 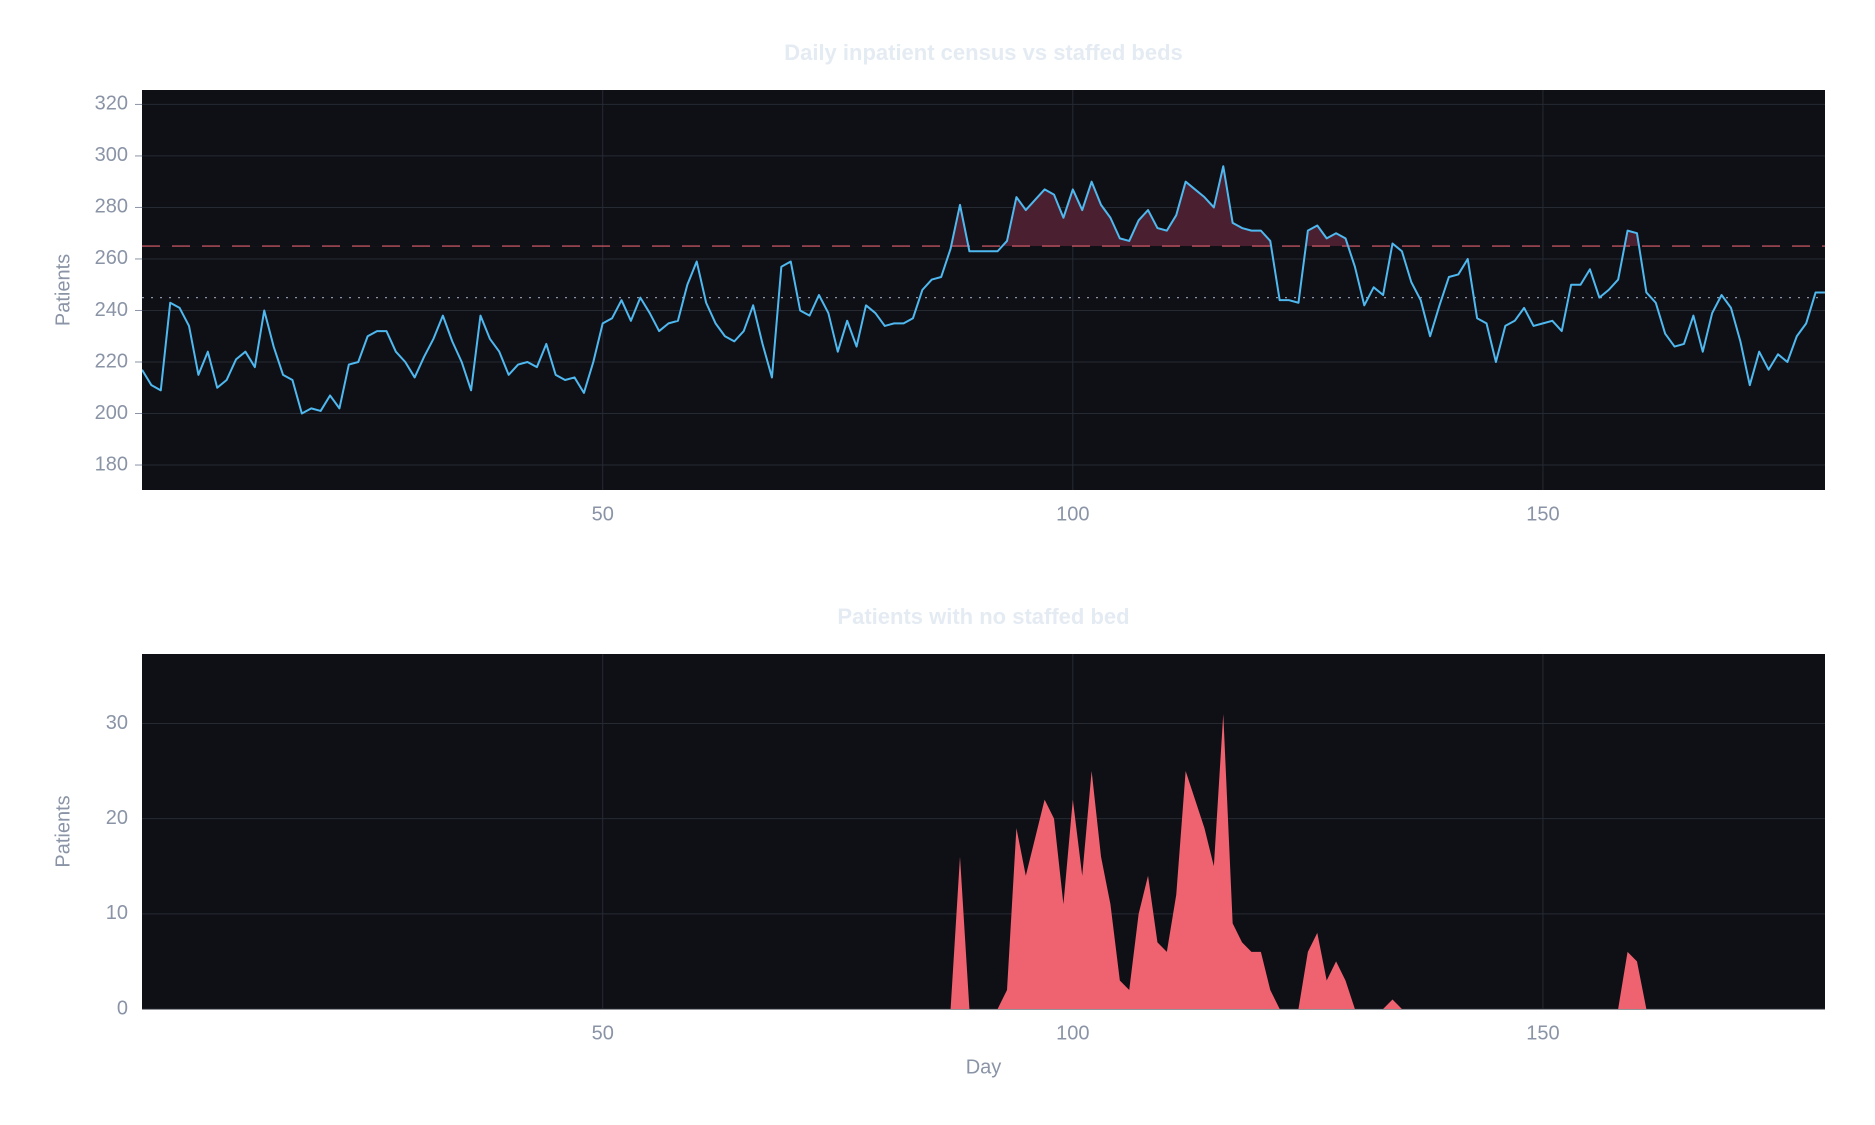 I want to click on y-tick-label: 20, so click(x=117, y=818).